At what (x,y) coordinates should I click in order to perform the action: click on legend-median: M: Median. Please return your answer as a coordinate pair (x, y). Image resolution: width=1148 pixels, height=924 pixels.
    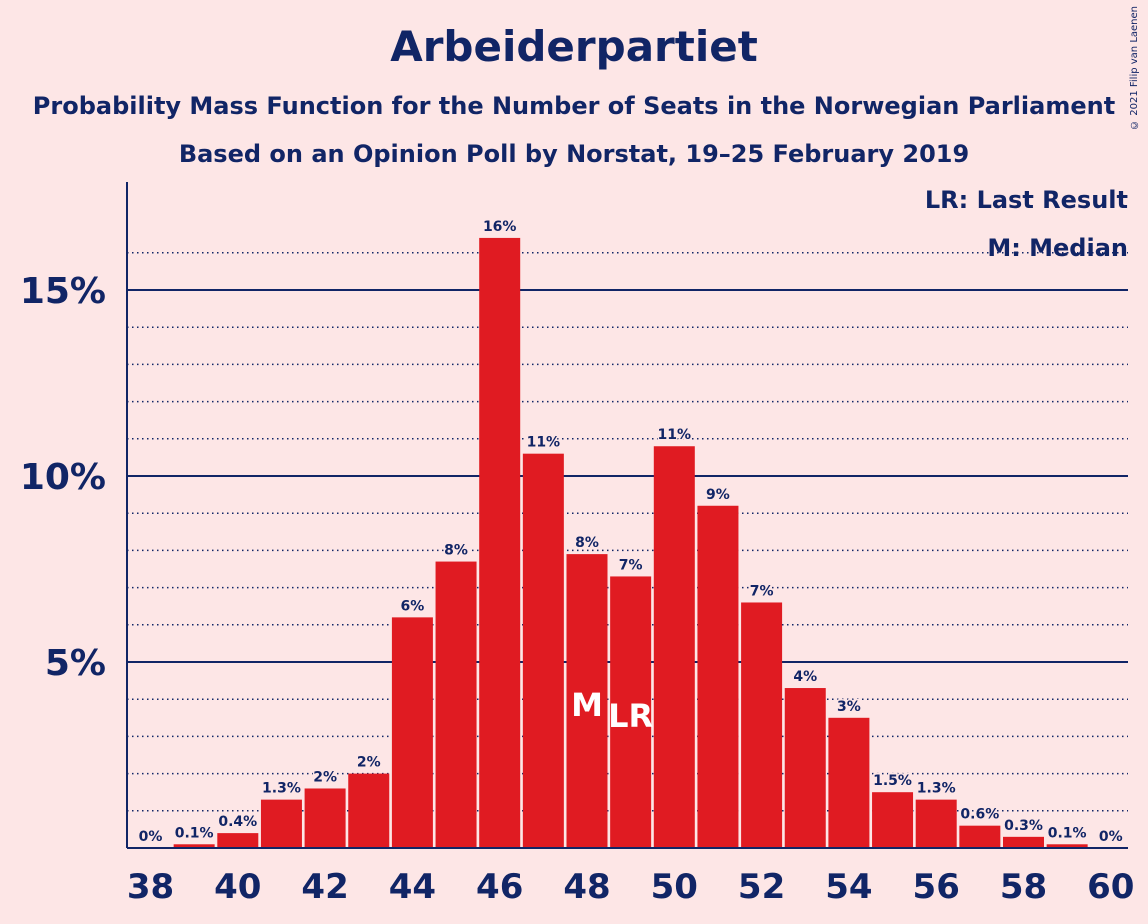
    Looking at the image, I should click on (1057, 248).